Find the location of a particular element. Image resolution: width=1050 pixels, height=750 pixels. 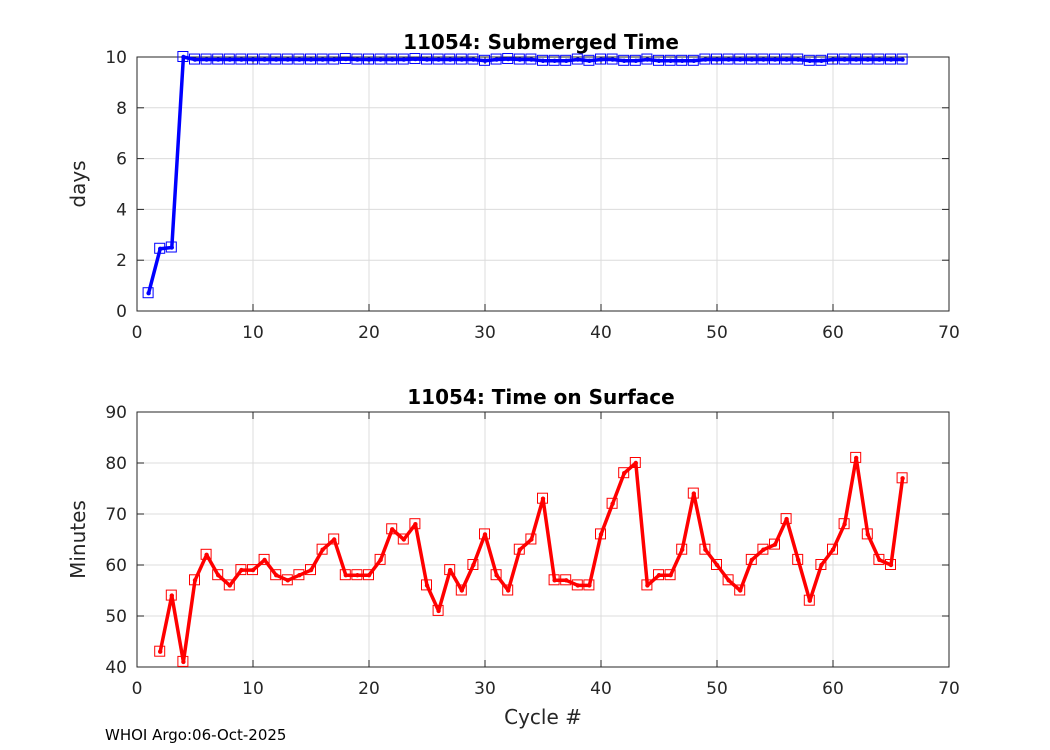

chart2-x-tick-label: 30 is located at coordinates (485, 689).